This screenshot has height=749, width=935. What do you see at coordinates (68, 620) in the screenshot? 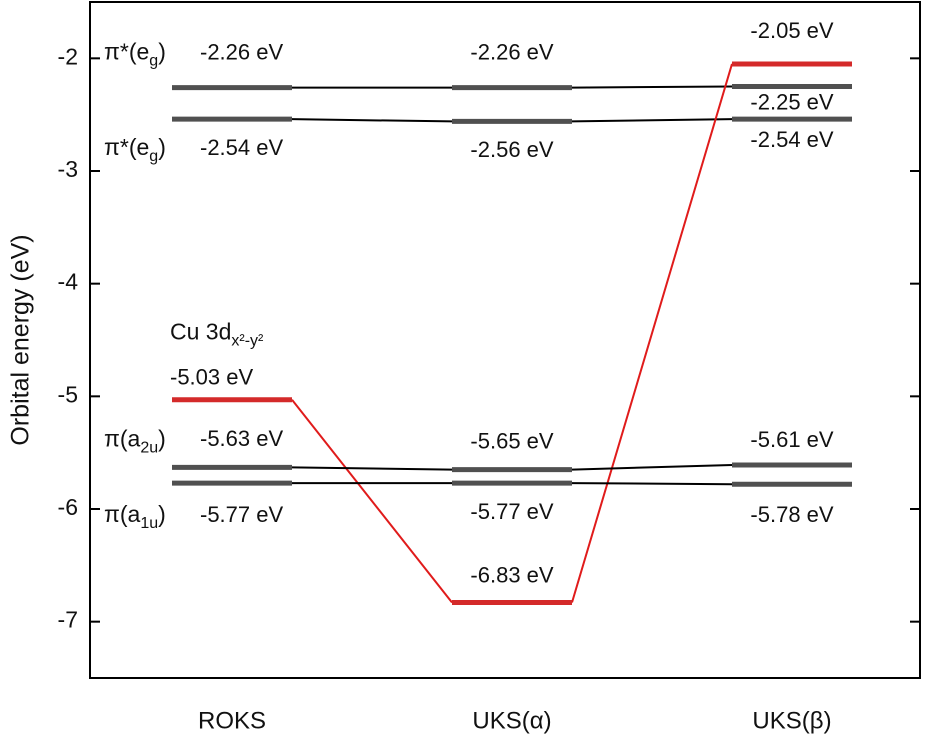
I see `y-tick-label: -7` at bounding box center [68, 620].